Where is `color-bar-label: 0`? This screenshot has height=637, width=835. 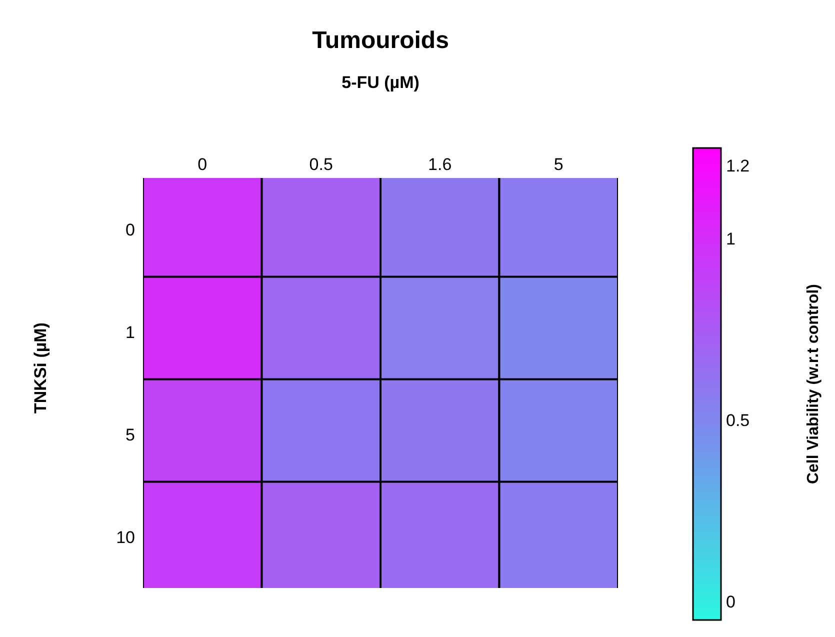 color-bar-label: 0 is located at coordinates (731, 602).